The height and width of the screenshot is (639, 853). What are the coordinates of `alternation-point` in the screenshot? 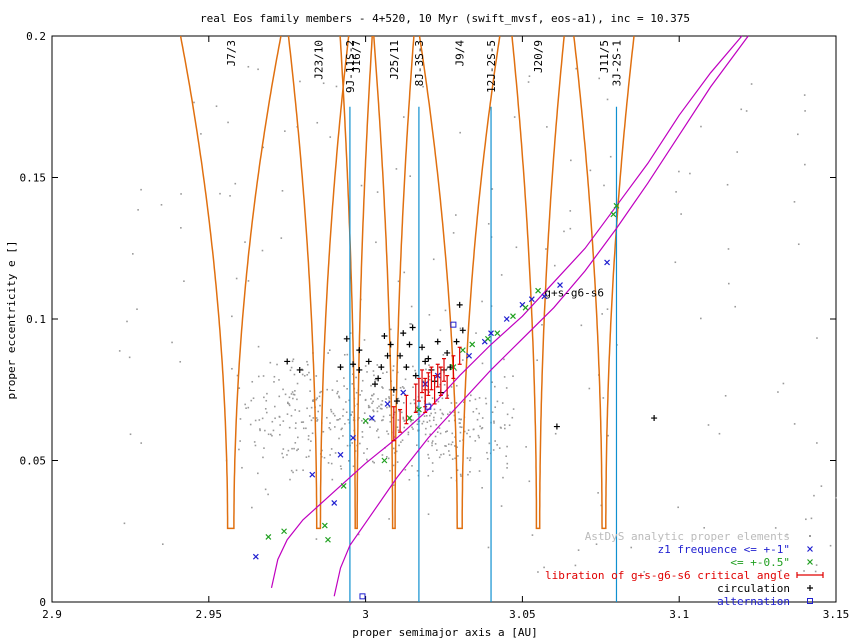 It's located at (453, 324).